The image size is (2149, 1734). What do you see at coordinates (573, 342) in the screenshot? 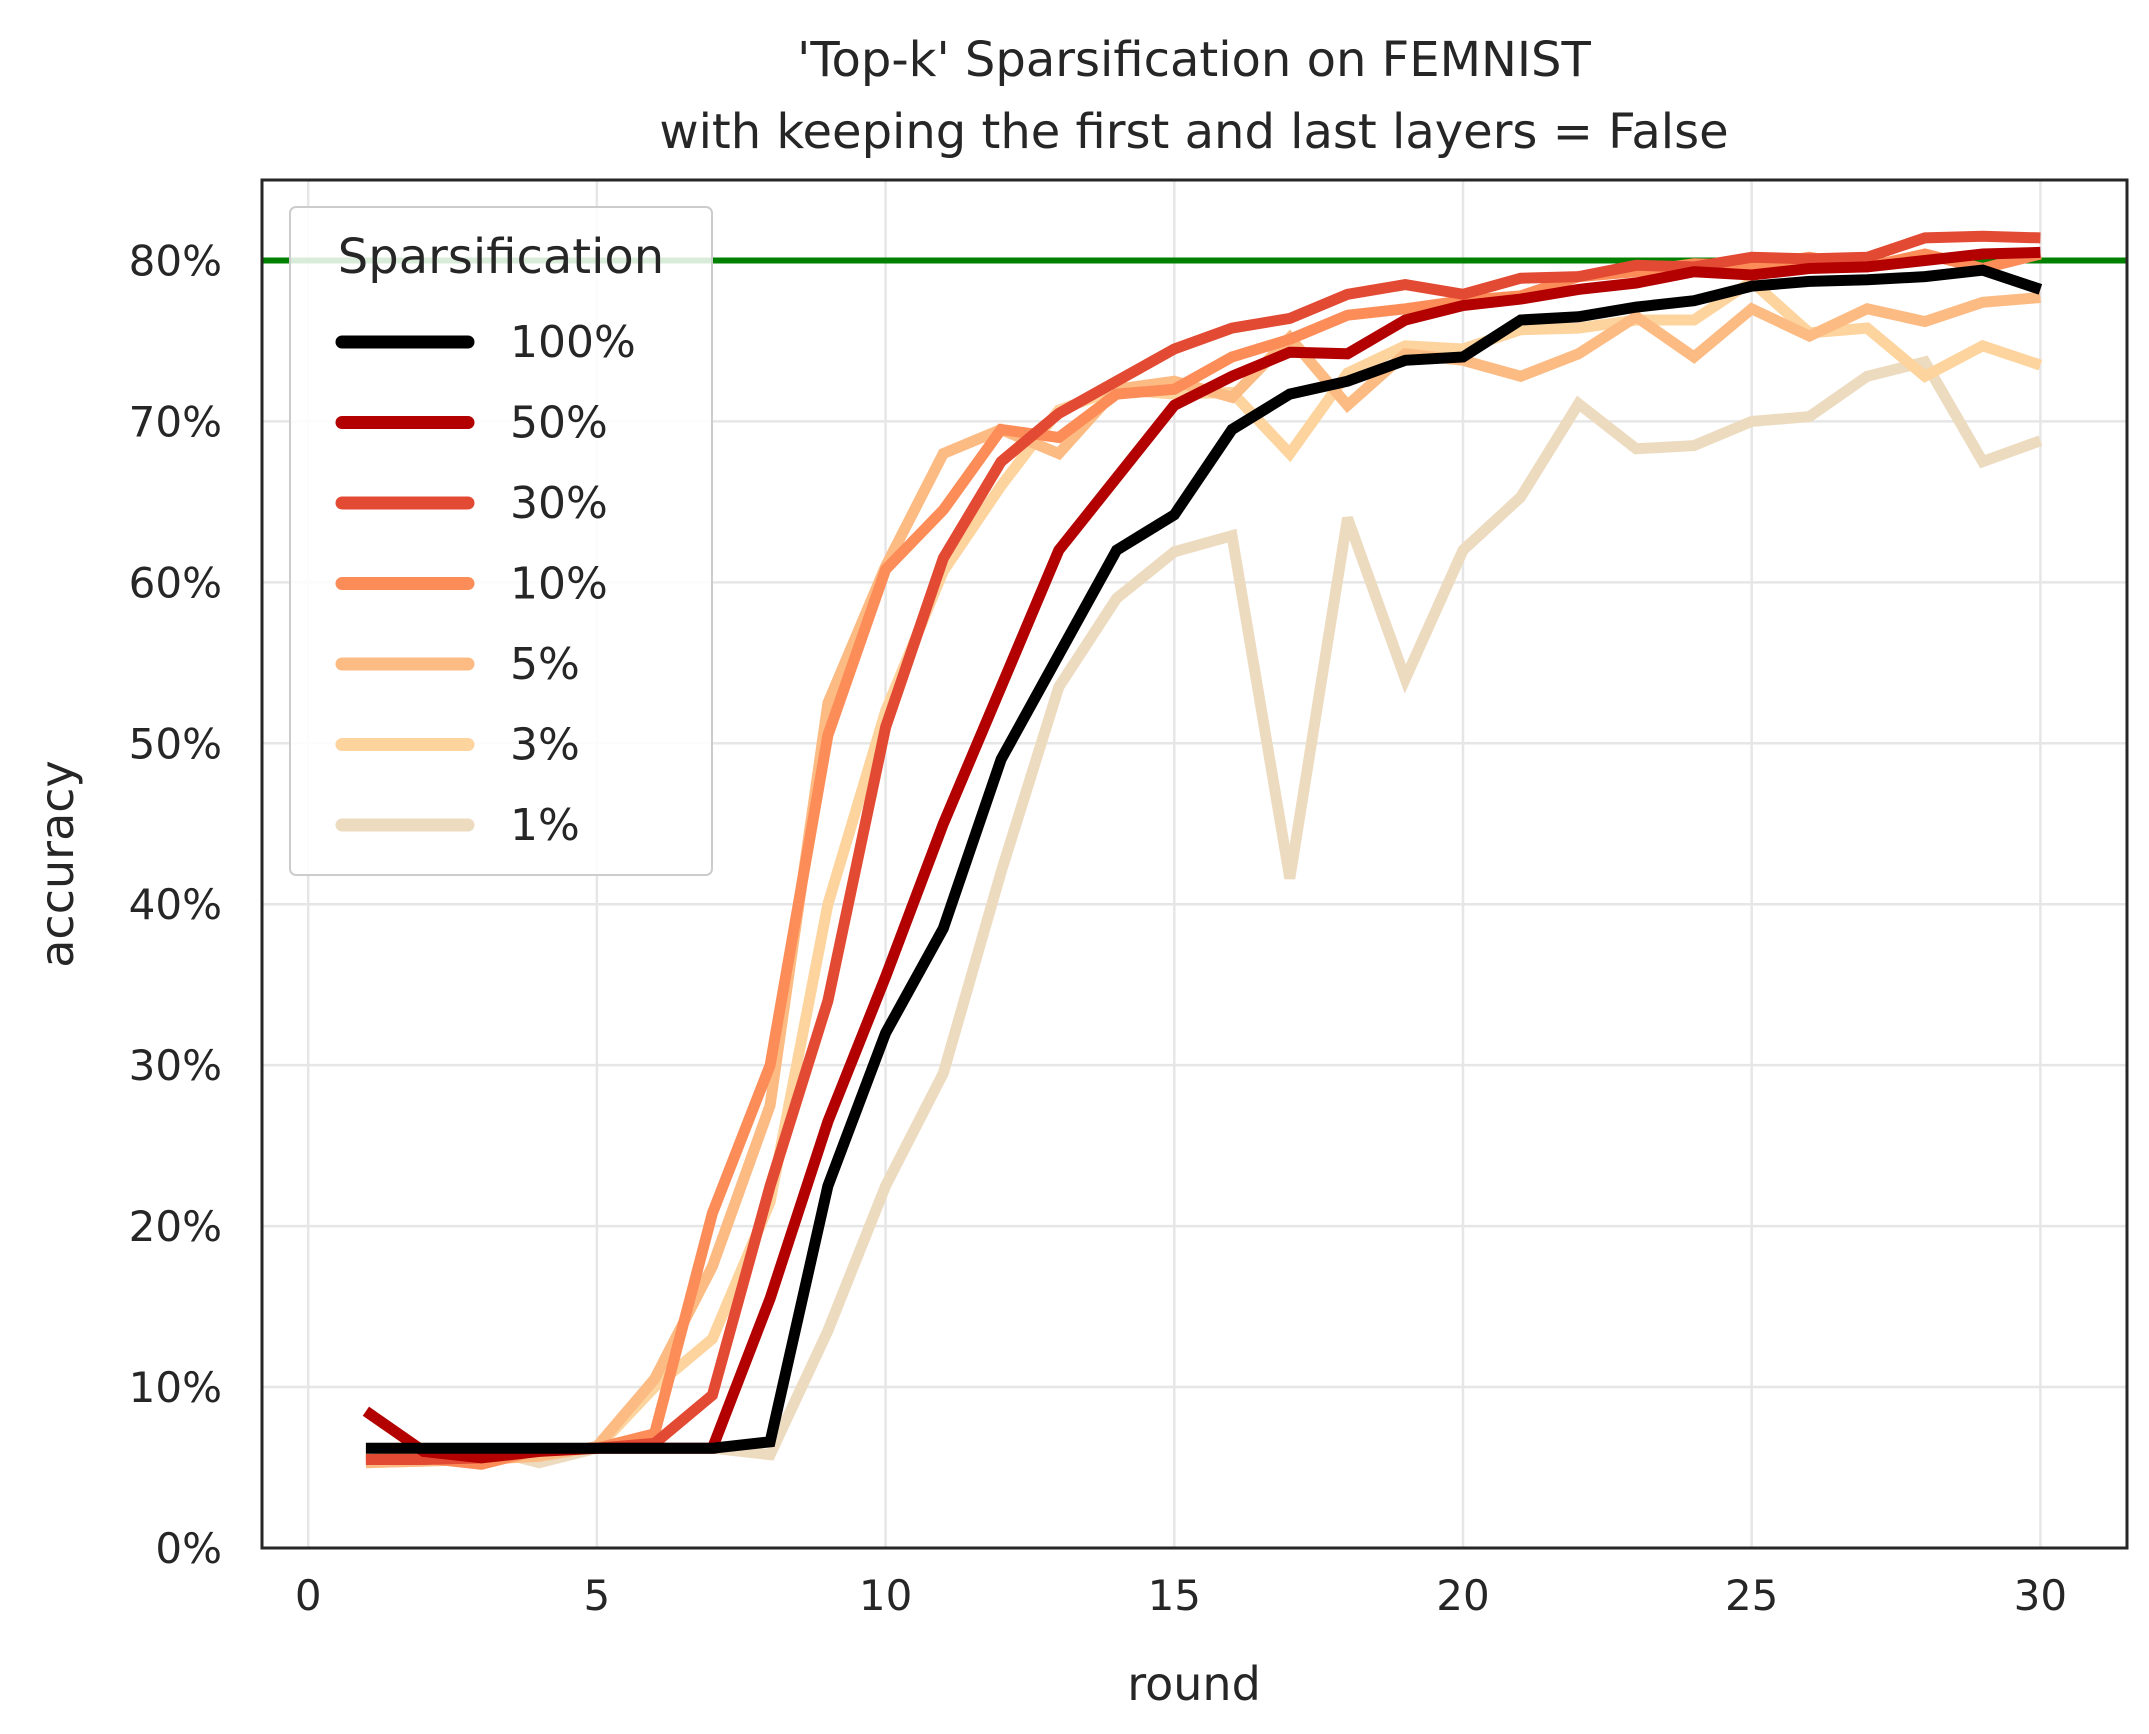
I see `legend-label-100-percent: 100%` at bounding box center [573, 342].